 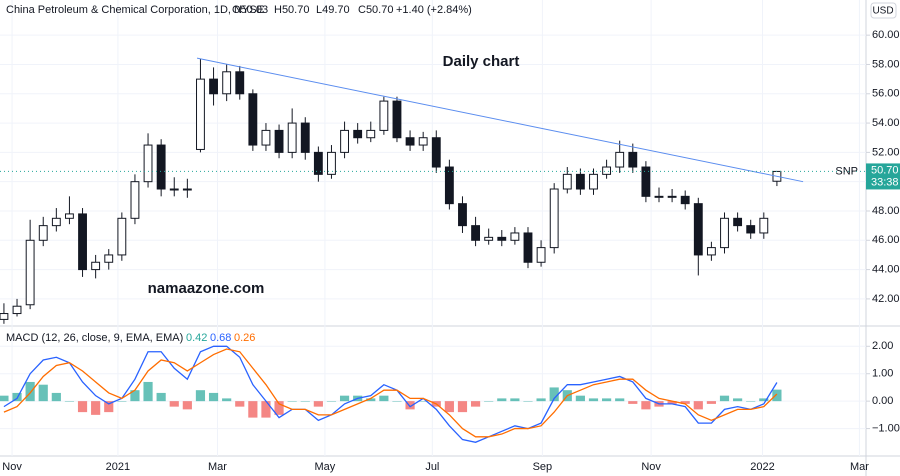 What do you see at coordinates (882, 374) in the screenshot?
I see `y-tick-label: 1.00` at bounding box center [882, 374].